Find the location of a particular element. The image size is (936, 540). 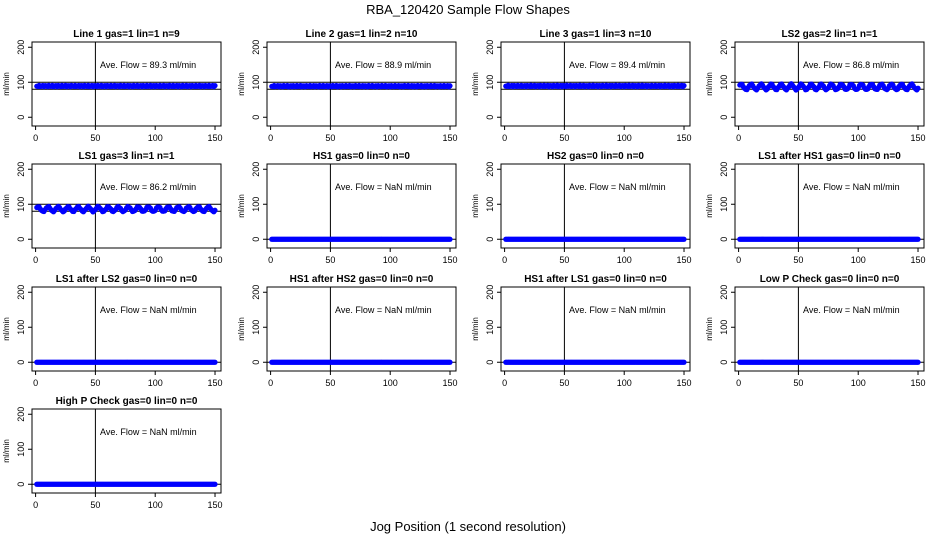

panel-title: Low P Check gas=0 lin=0 n=0 is located at coordinates (830, 279).